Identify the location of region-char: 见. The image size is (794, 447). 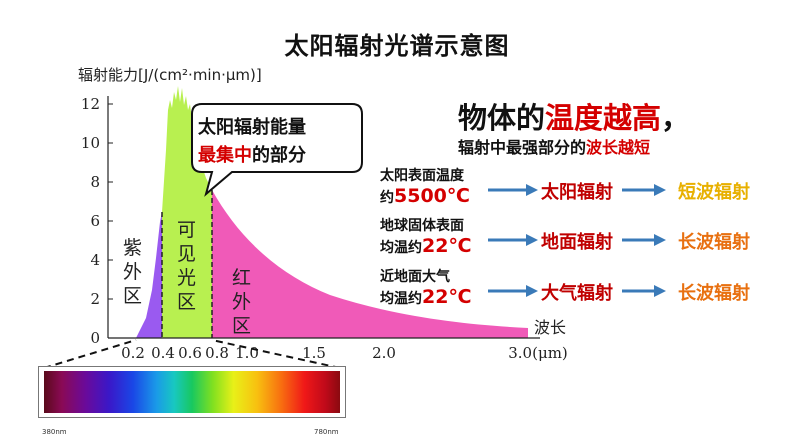
(186, 254).